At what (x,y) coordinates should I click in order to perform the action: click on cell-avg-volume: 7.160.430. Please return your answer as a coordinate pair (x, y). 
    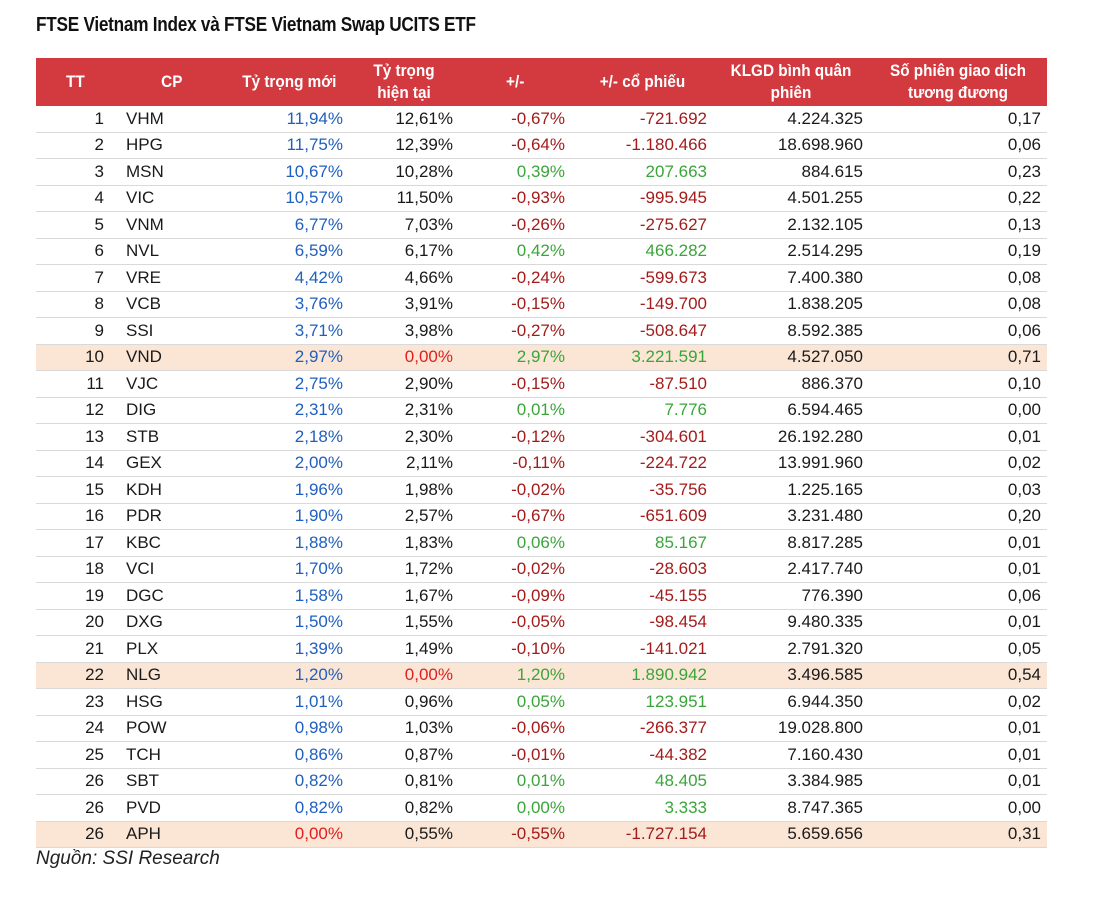
    Looking at the image, I should click on (791, 755).